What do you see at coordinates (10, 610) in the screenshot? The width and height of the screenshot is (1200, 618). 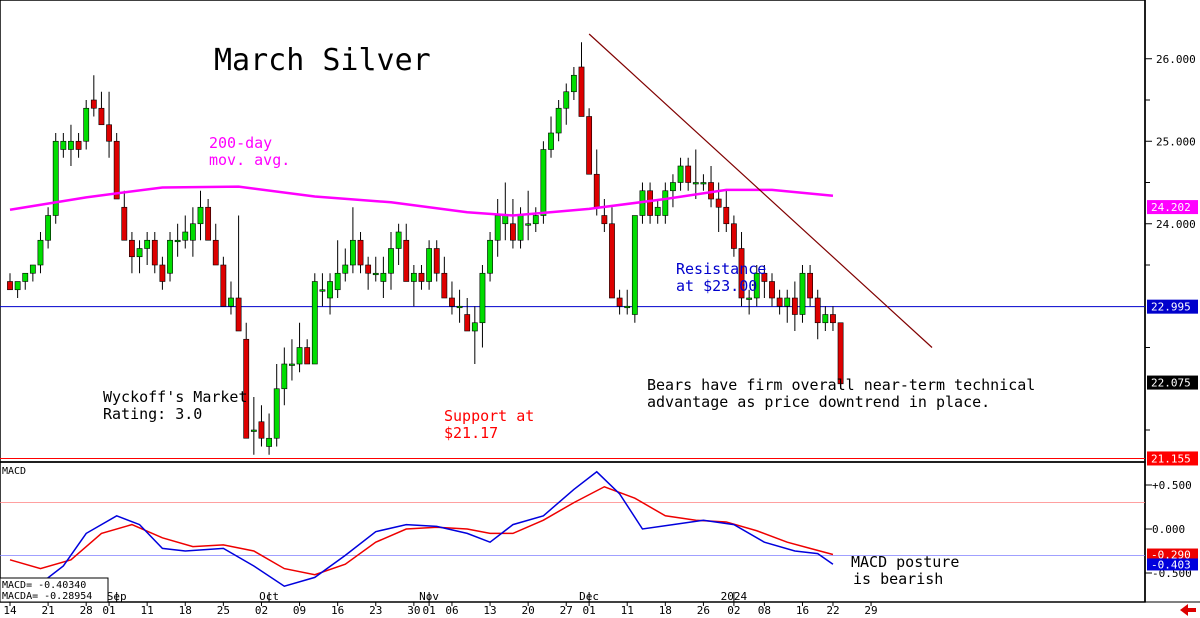 I see `date-tick-label: 14` at bounding box center [10, 610].